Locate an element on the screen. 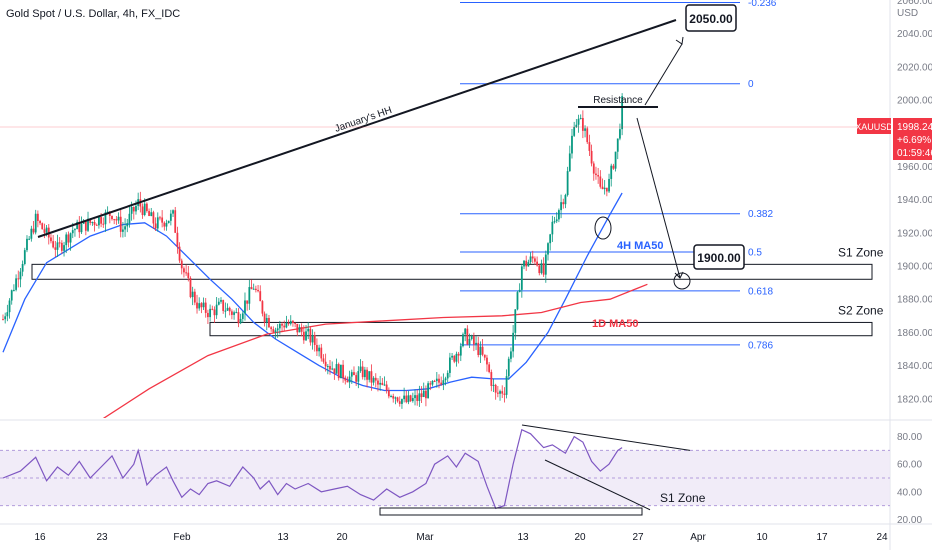 This screenshot has width=932, height=550. price-tick-label: 1920.00 is located at coordinates (914, 233).